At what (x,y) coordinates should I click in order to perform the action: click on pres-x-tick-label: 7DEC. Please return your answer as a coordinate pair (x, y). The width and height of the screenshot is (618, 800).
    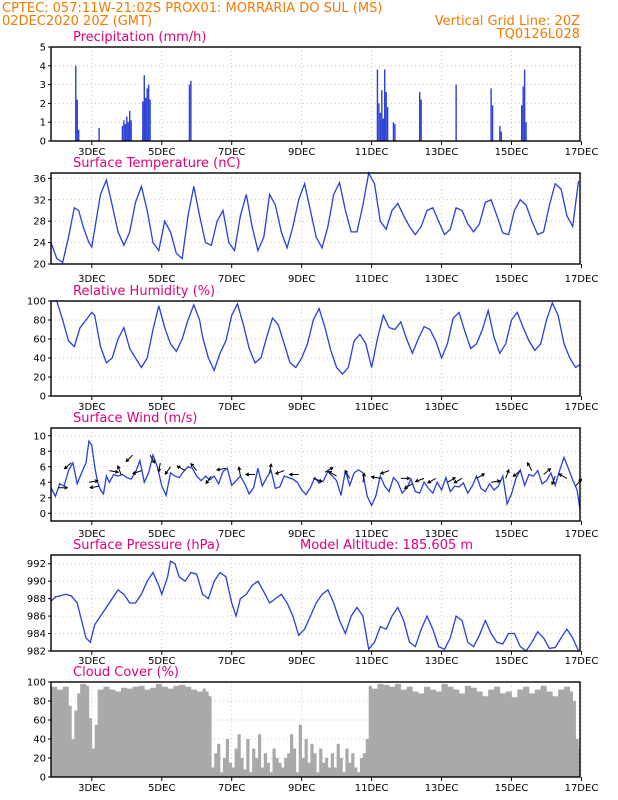
    Looking at the image, I should click on (231, 661).